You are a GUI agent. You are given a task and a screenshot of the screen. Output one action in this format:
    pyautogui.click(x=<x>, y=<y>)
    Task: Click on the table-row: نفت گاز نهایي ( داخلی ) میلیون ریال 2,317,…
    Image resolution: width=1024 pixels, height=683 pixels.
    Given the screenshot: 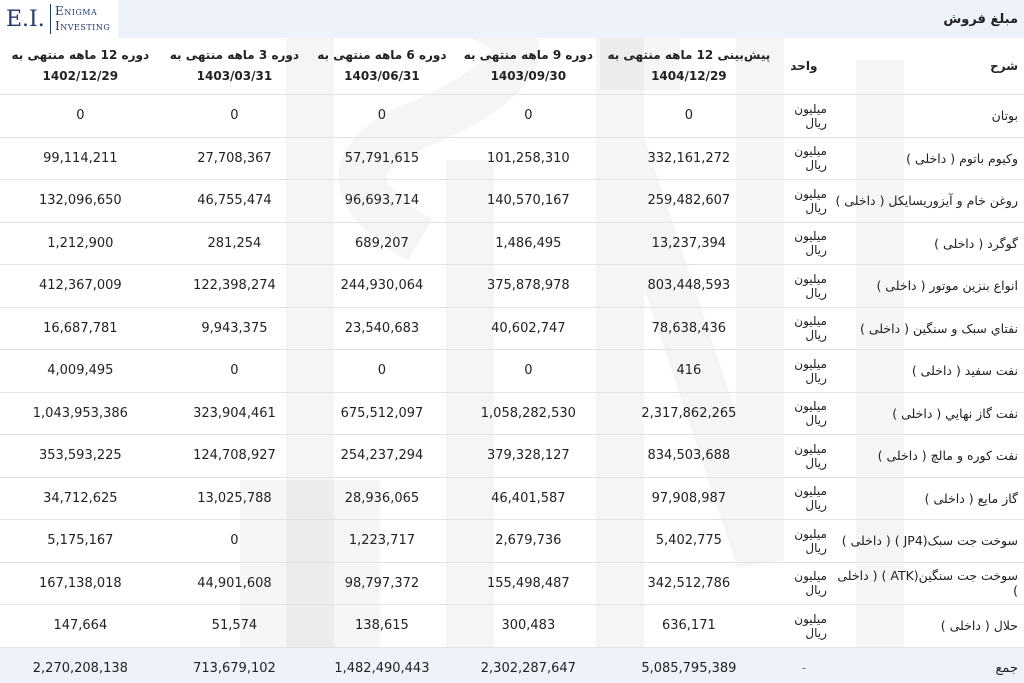 What is the action you would take?
    pyautogui.click(x=512, y=413)
    